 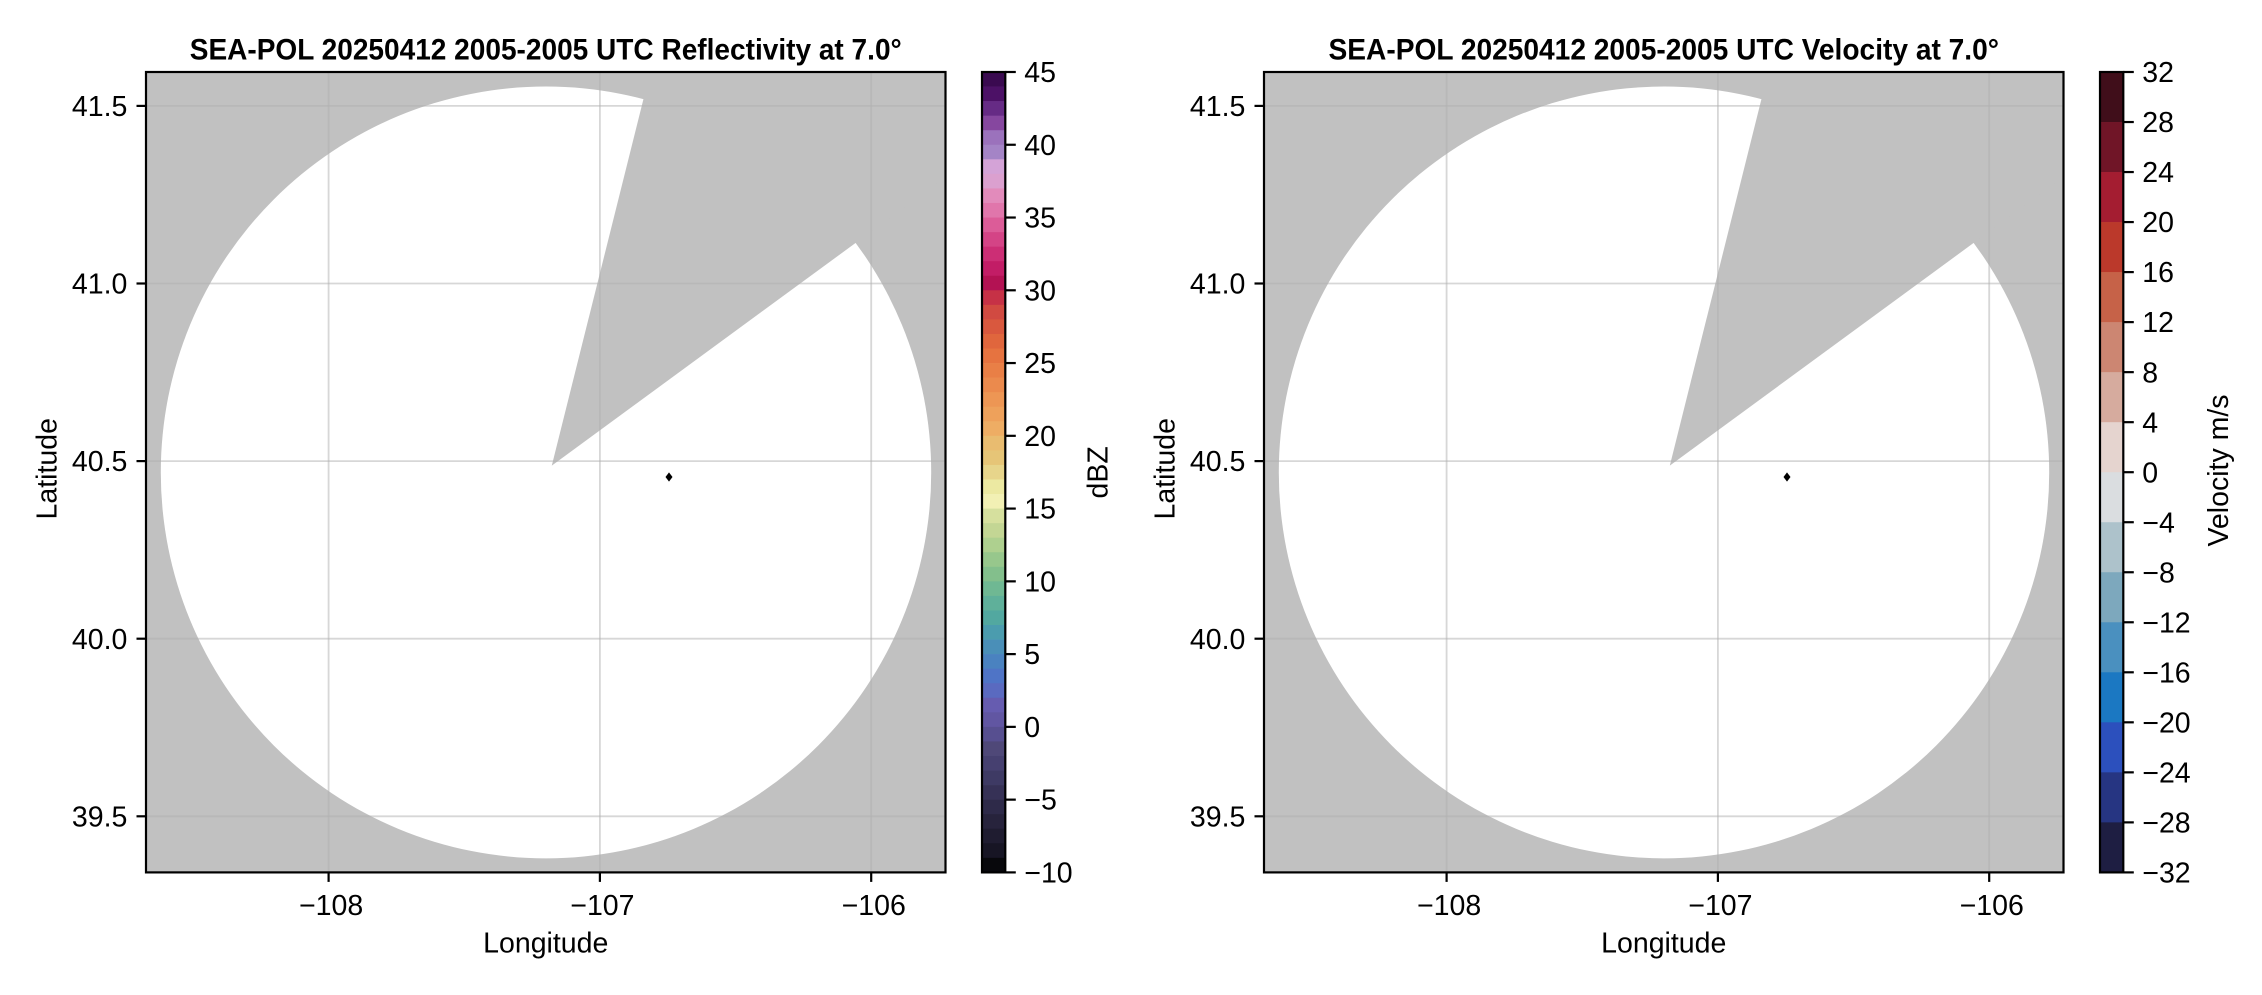 I want to click on svg-text: 35, so click(x=1040, y=219).